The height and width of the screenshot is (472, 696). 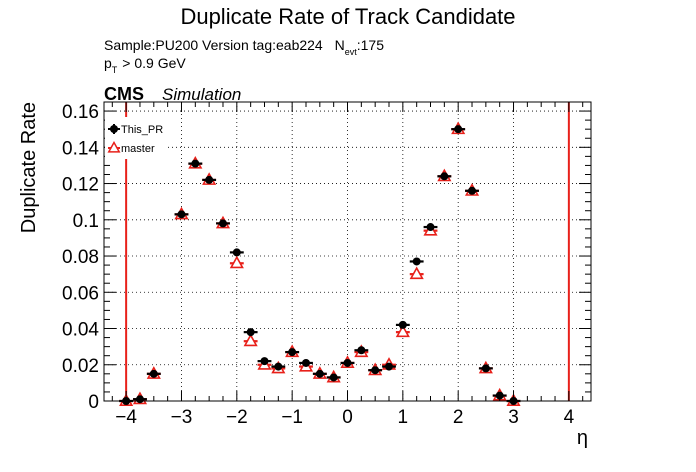 I want to click on x-tick-label: 3, so click(x=513, y=417).